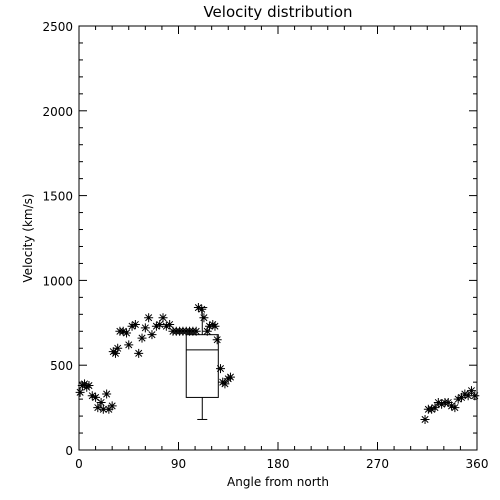  I want to click on x-tick-label: 0, so click(79, 464).